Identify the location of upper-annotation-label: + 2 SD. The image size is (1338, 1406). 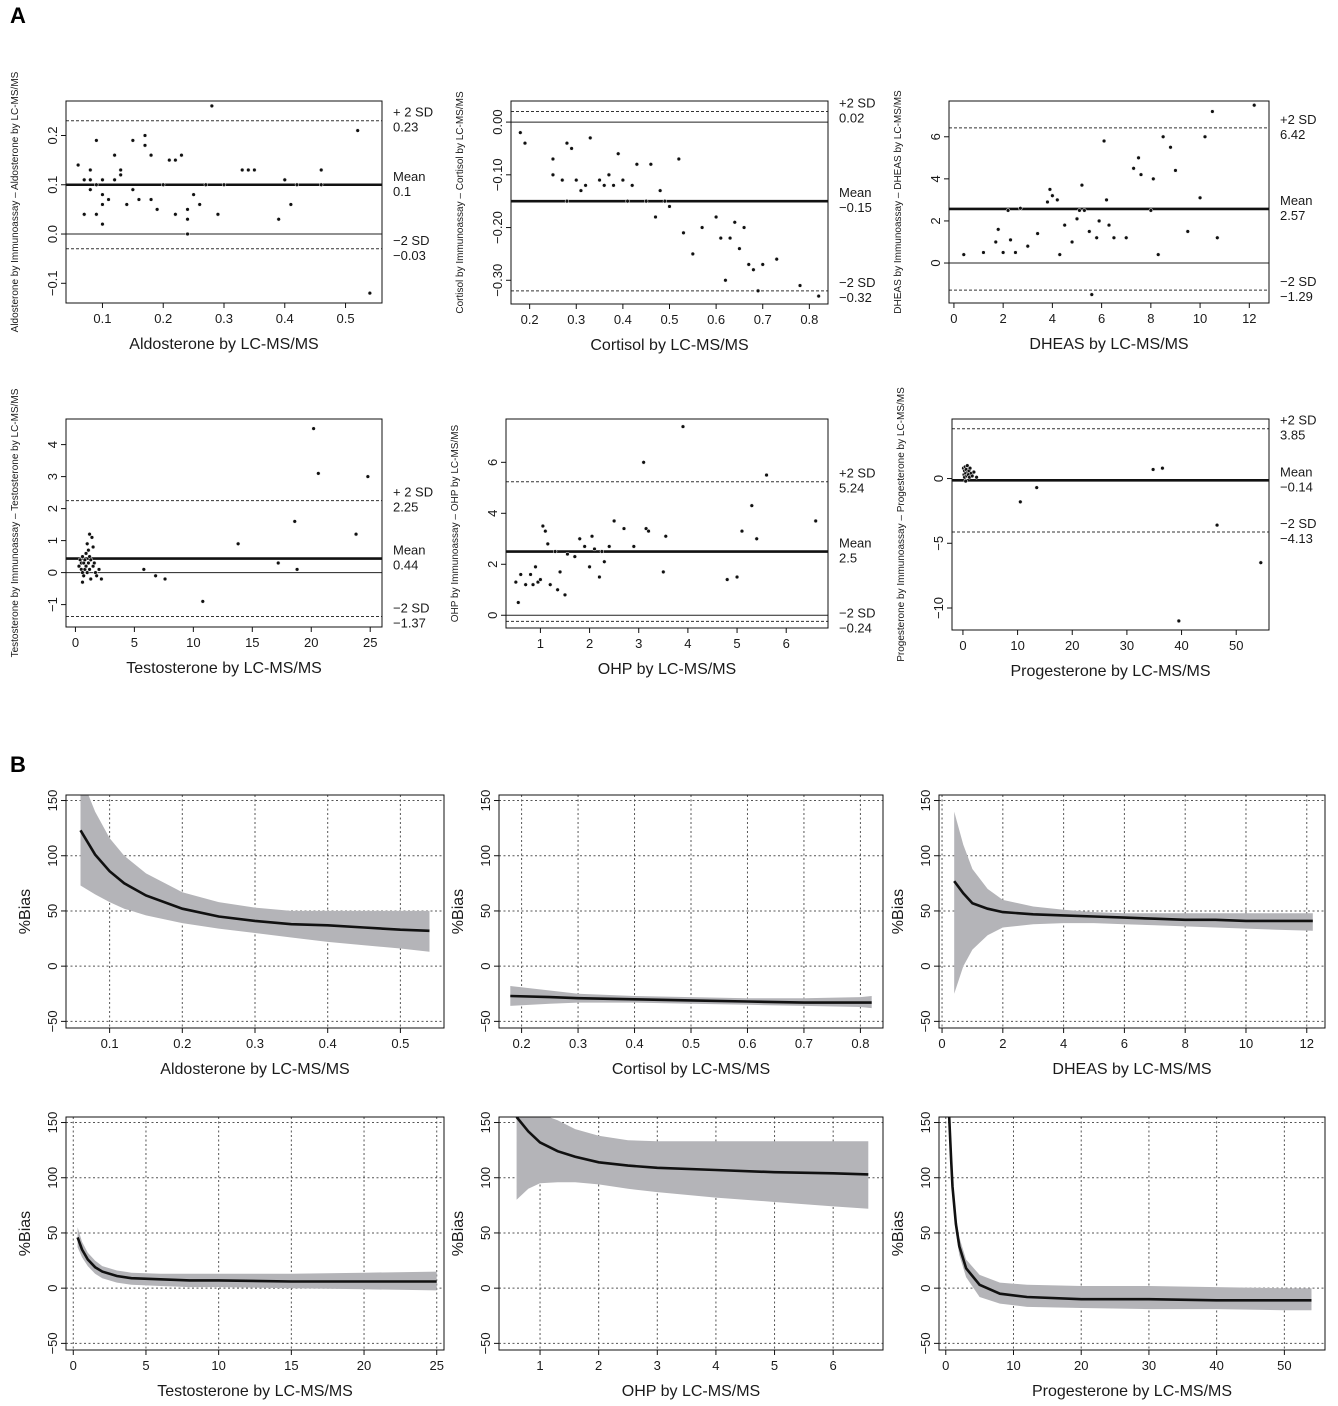
(413, 492).